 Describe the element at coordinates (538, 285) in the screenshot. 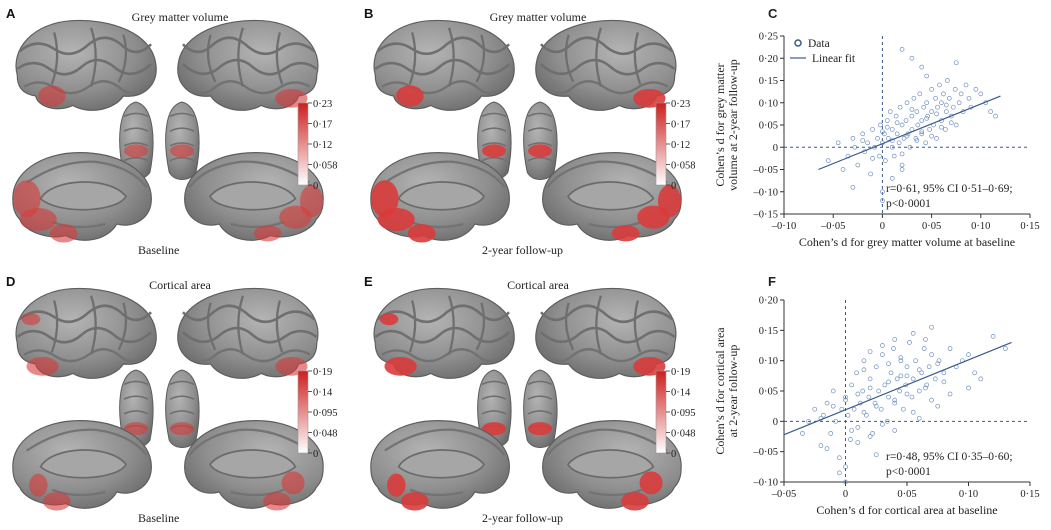

I see `panel-title: Cortical area` at that location.